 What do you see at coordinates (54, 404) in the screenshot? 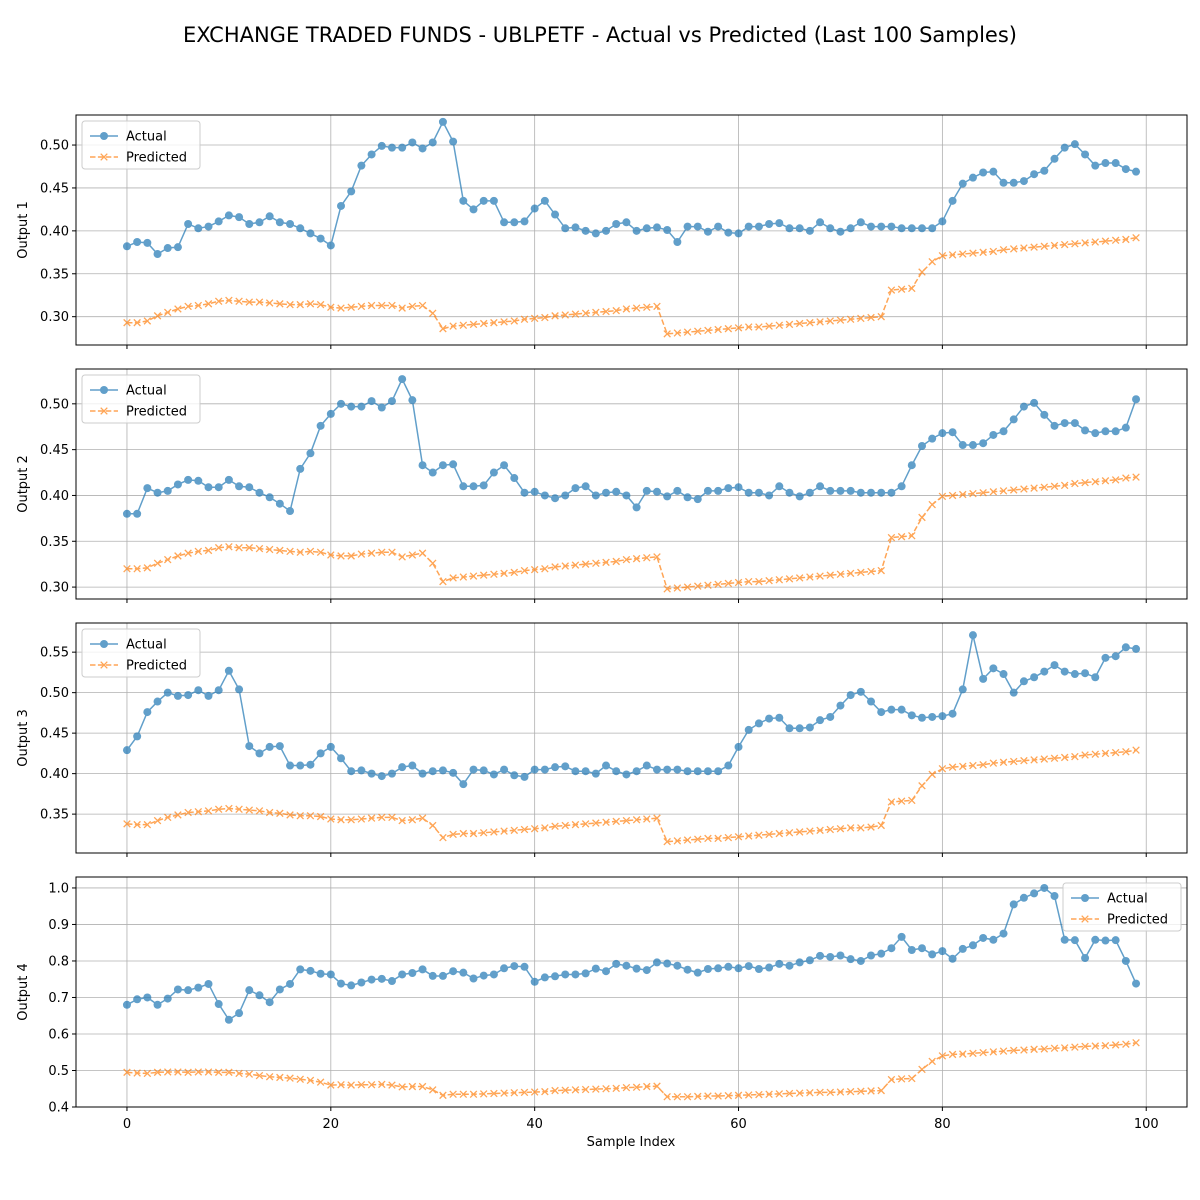
I see `y-tick-label: 0.50` at bounding box center [54, 404].